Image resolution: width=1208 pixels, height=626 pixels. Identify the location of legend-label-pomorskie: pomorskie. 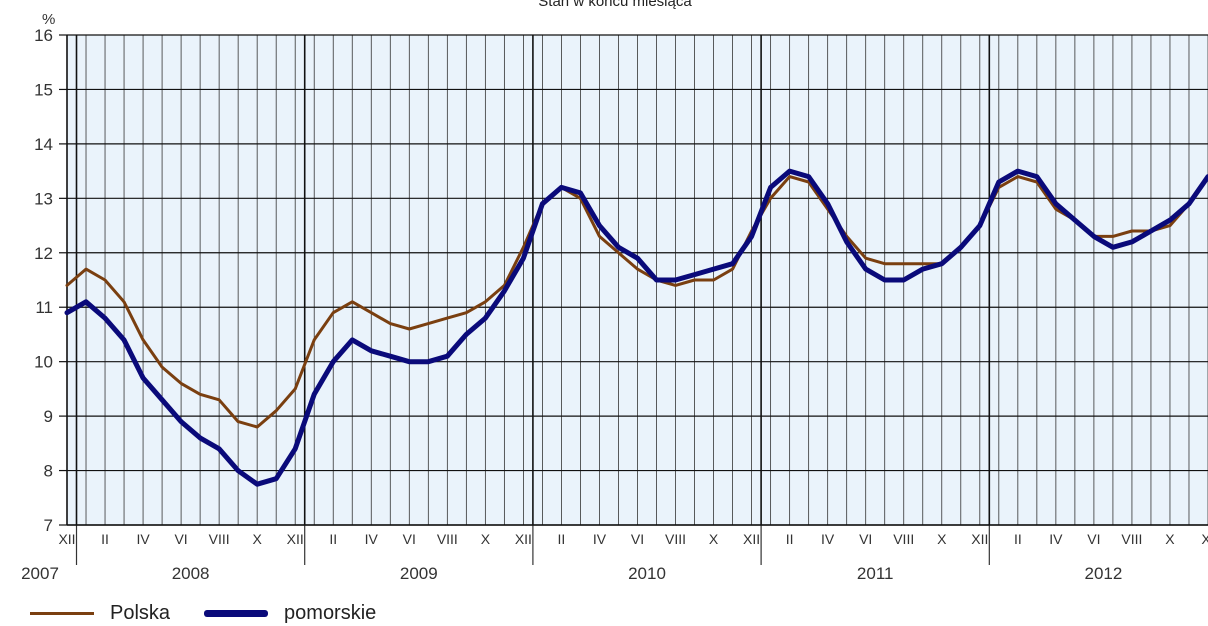
(330, 612).